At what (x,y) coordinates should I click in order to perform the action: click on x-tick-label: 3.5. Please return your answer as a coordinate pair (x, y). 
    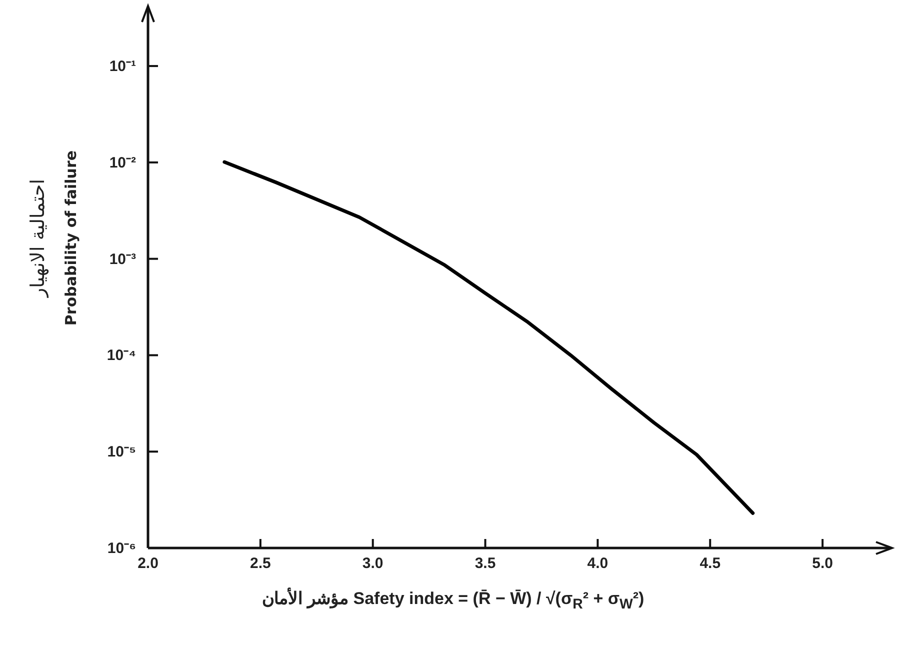
    Looking at the image, I should click on (485, 563).